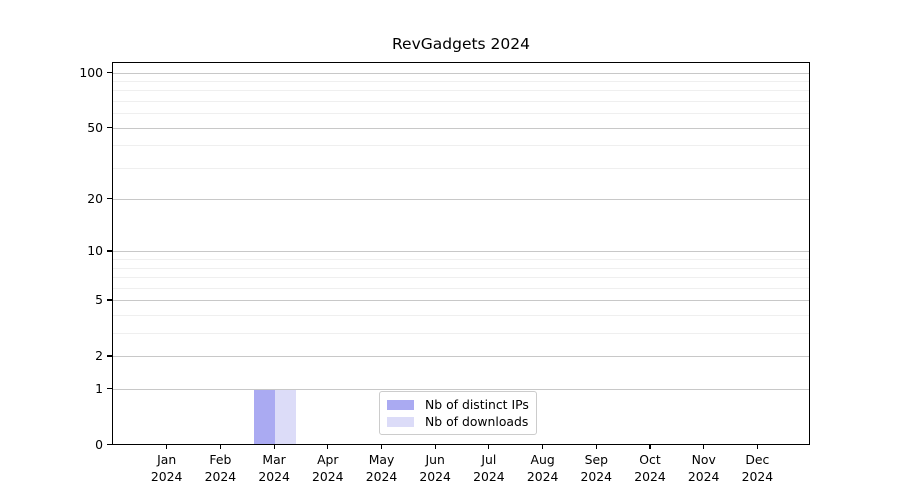 This screenshot has height=500, width=900. I want to click on chart-title: RevGadgets 2024, so click(461, 44).